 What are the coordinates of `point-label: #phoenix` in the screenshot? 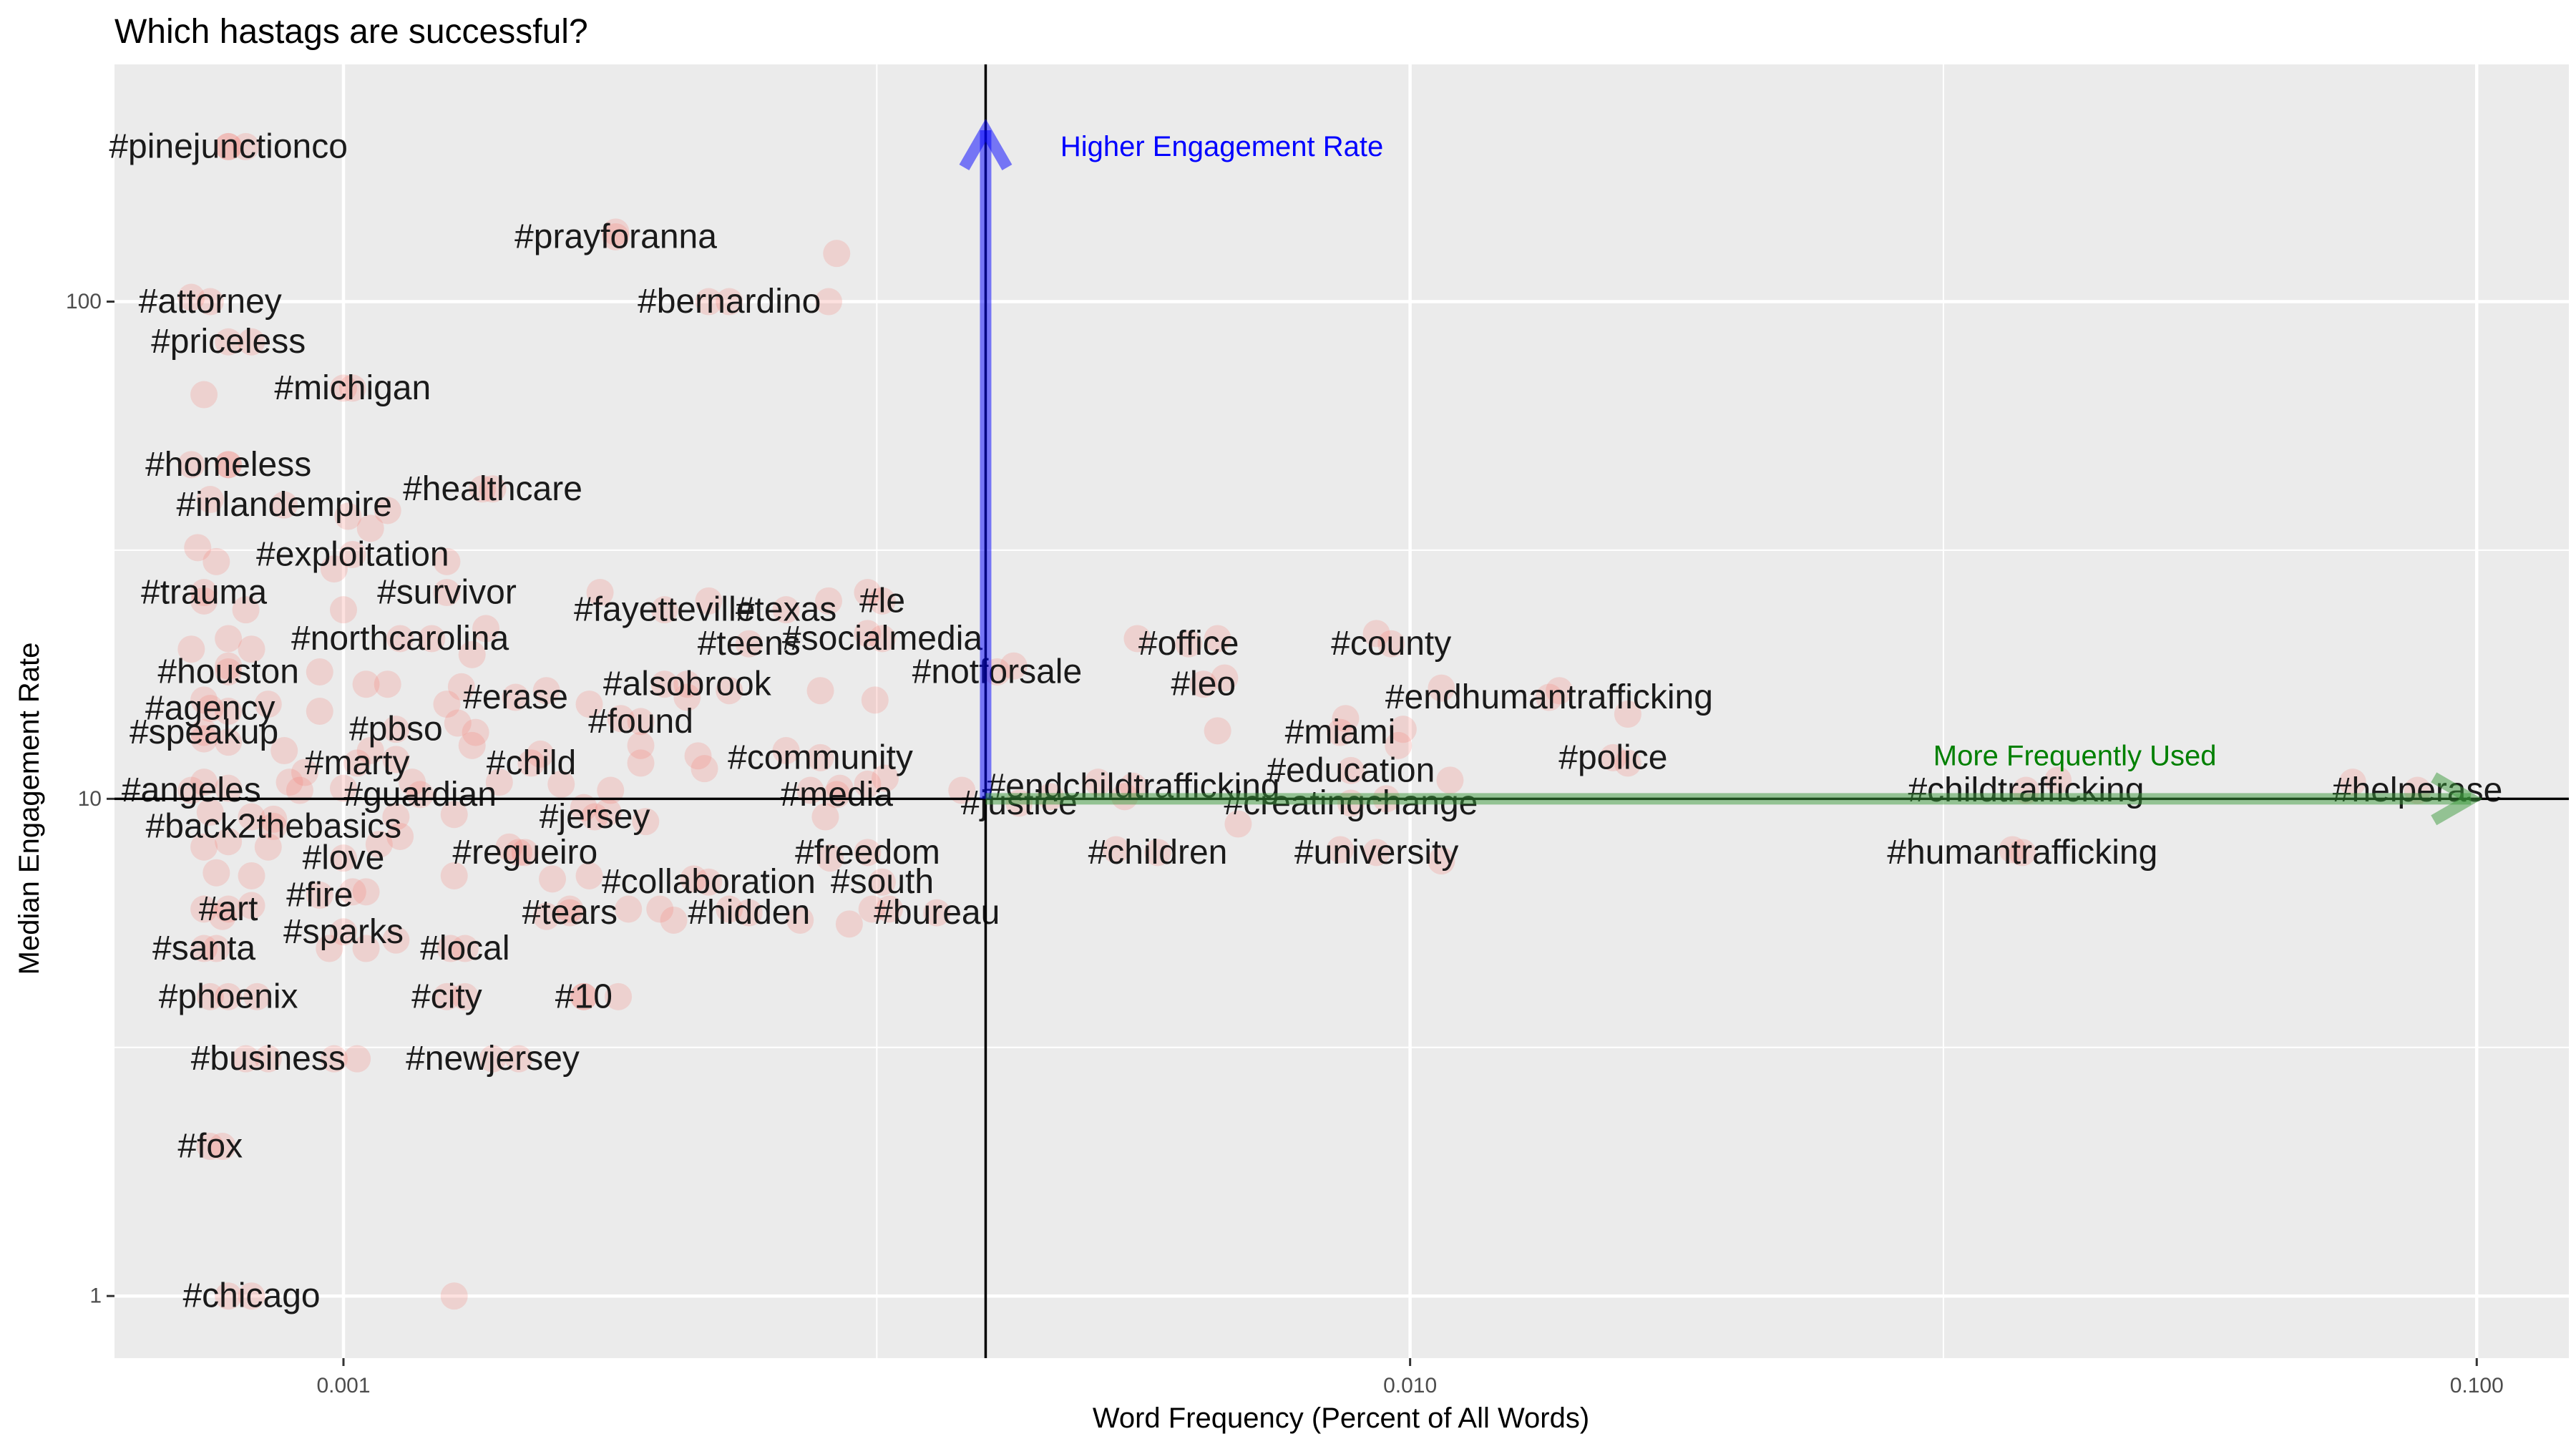 It's located at (228, 996).